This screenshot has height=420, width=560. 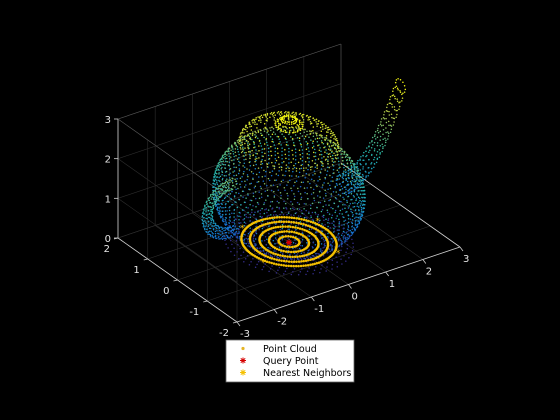 I want to click on x-tick-mark, so click(x=313, y=299).